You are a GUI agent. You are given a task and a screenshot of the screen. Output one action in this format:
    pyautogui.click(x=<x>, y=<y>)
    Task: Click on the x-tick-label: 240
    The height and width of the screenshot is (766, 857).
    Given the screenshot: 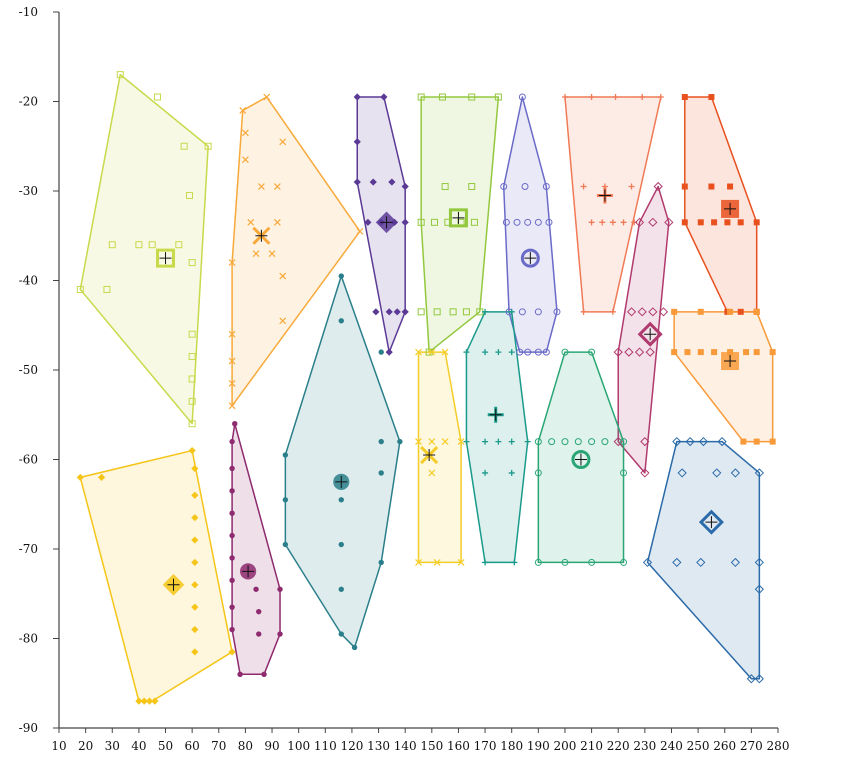 What is the action you would take?
    pyautogui.click(x=671, y=746)
    